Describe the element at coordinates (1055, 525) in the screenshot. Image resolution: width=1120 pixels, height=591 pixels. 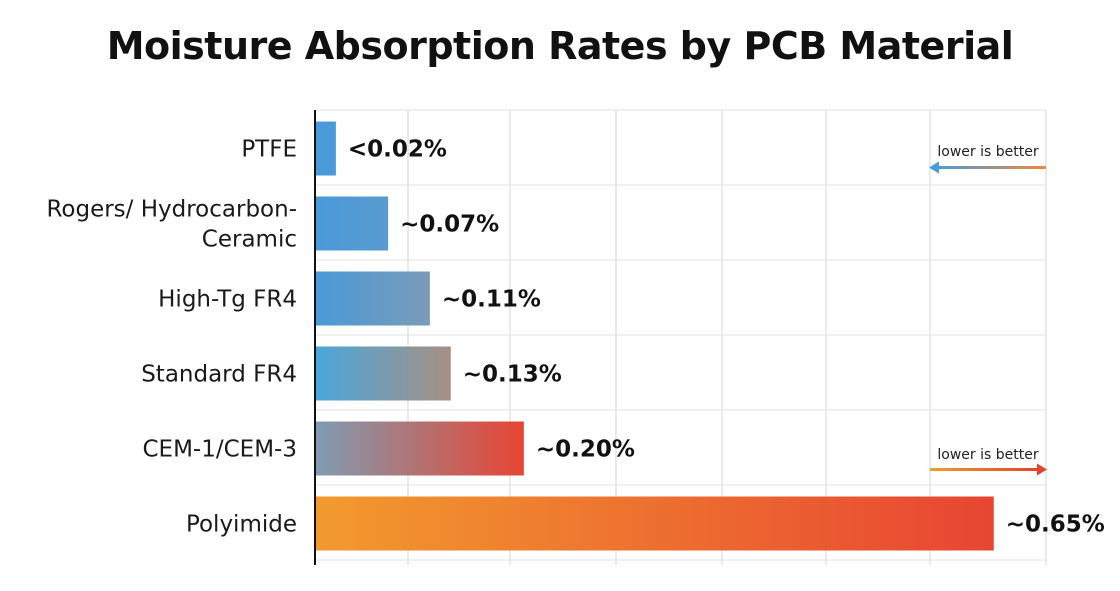
I see `value-label: ~0.65%` at that location.